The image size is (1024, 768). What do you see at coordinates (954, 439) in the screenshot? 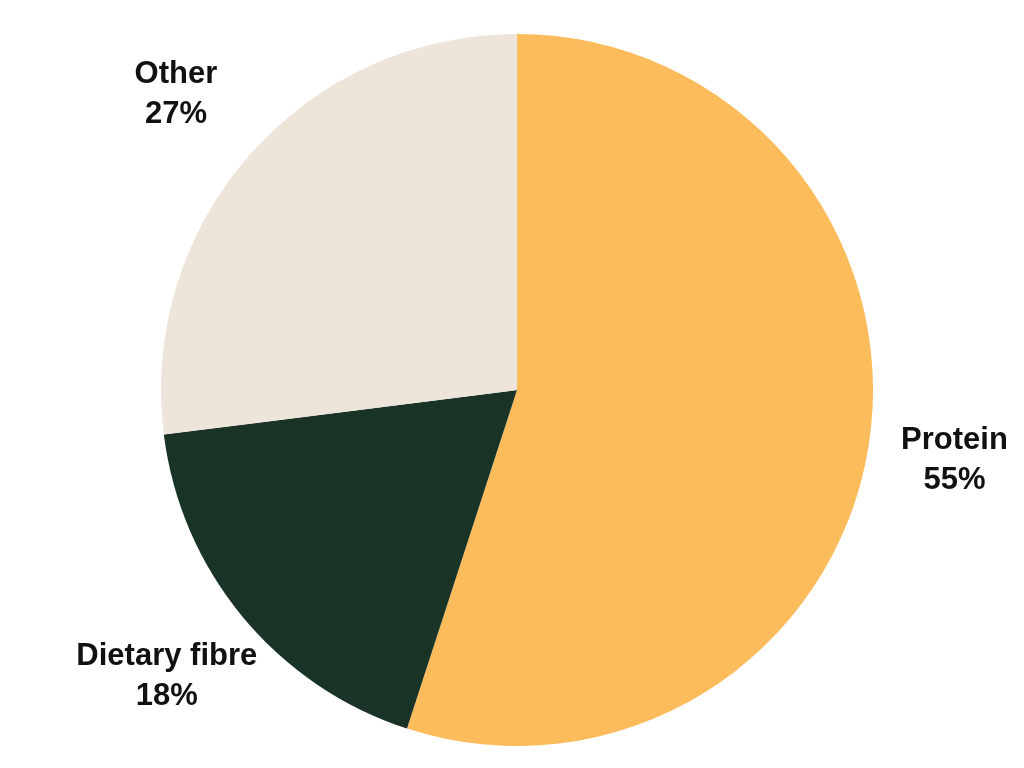
I see `slice-label: Protein` at bounding box center [954, 439].